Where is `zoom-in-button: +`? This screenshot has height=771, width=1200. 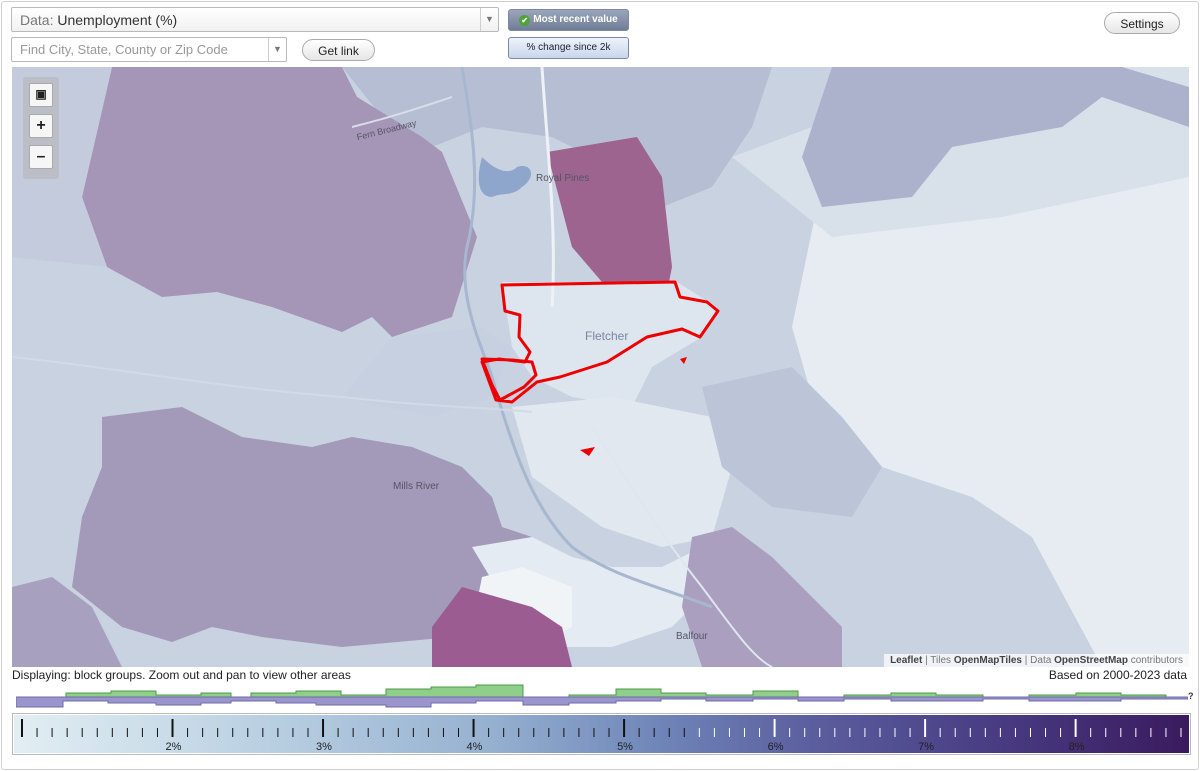
zoom-in-button: + is located at coordinates (41, 126).